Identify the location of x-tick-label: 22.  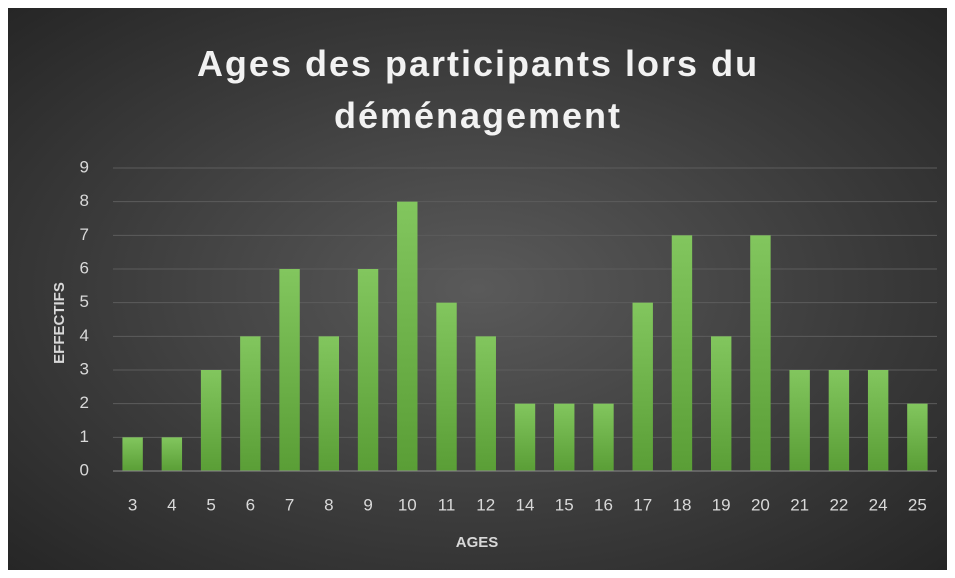
(838, 504).